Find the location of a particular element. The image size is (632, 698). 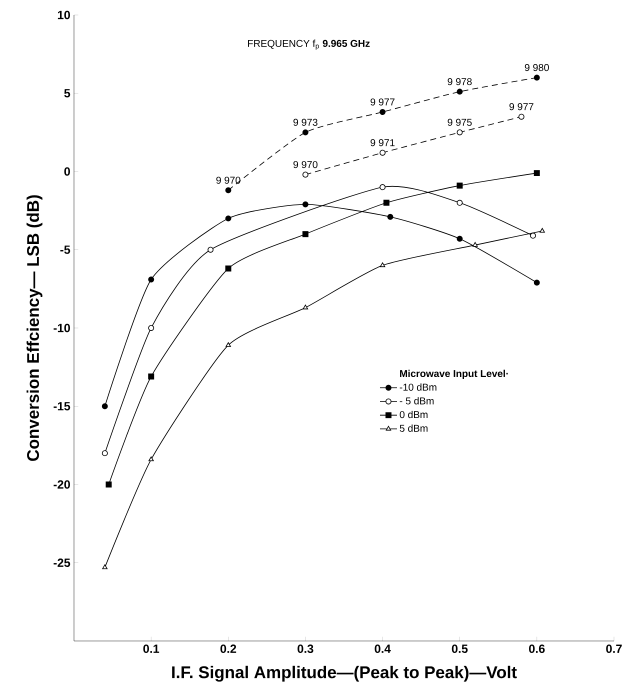

y-axis-title: Conversion Effciency— LSB (dB) is located at coordinates (34, 328).